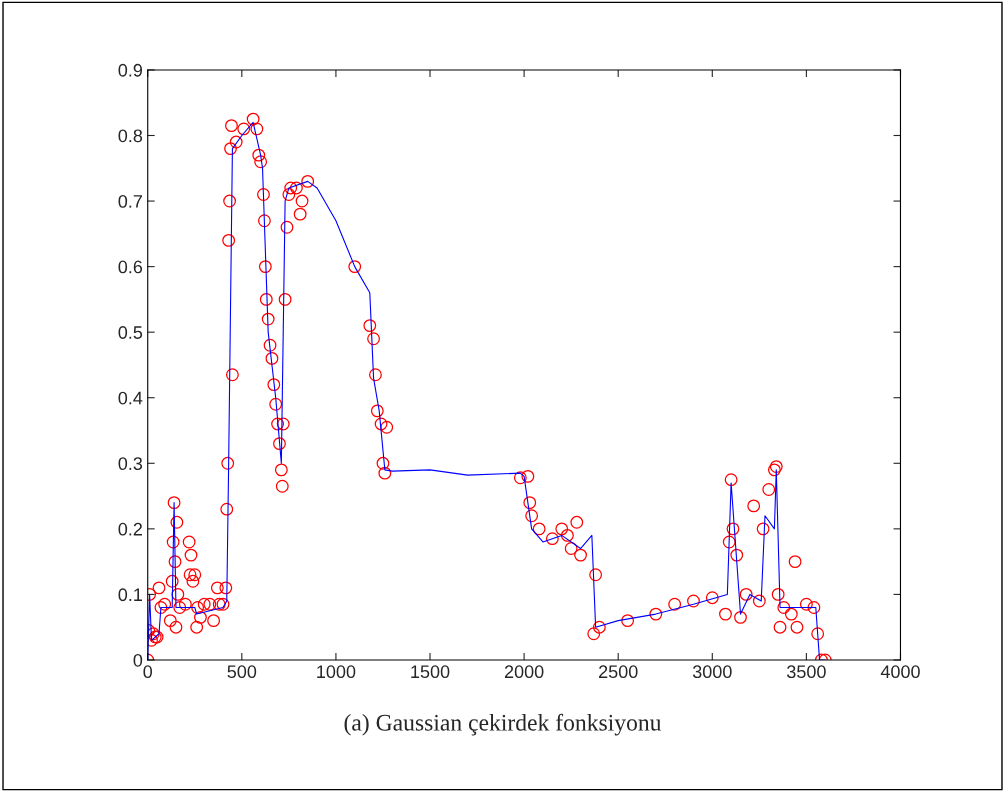 This screenshot has height=792, width=1005. I want to click on y-tick-label: 0.7, so click(130, 201).